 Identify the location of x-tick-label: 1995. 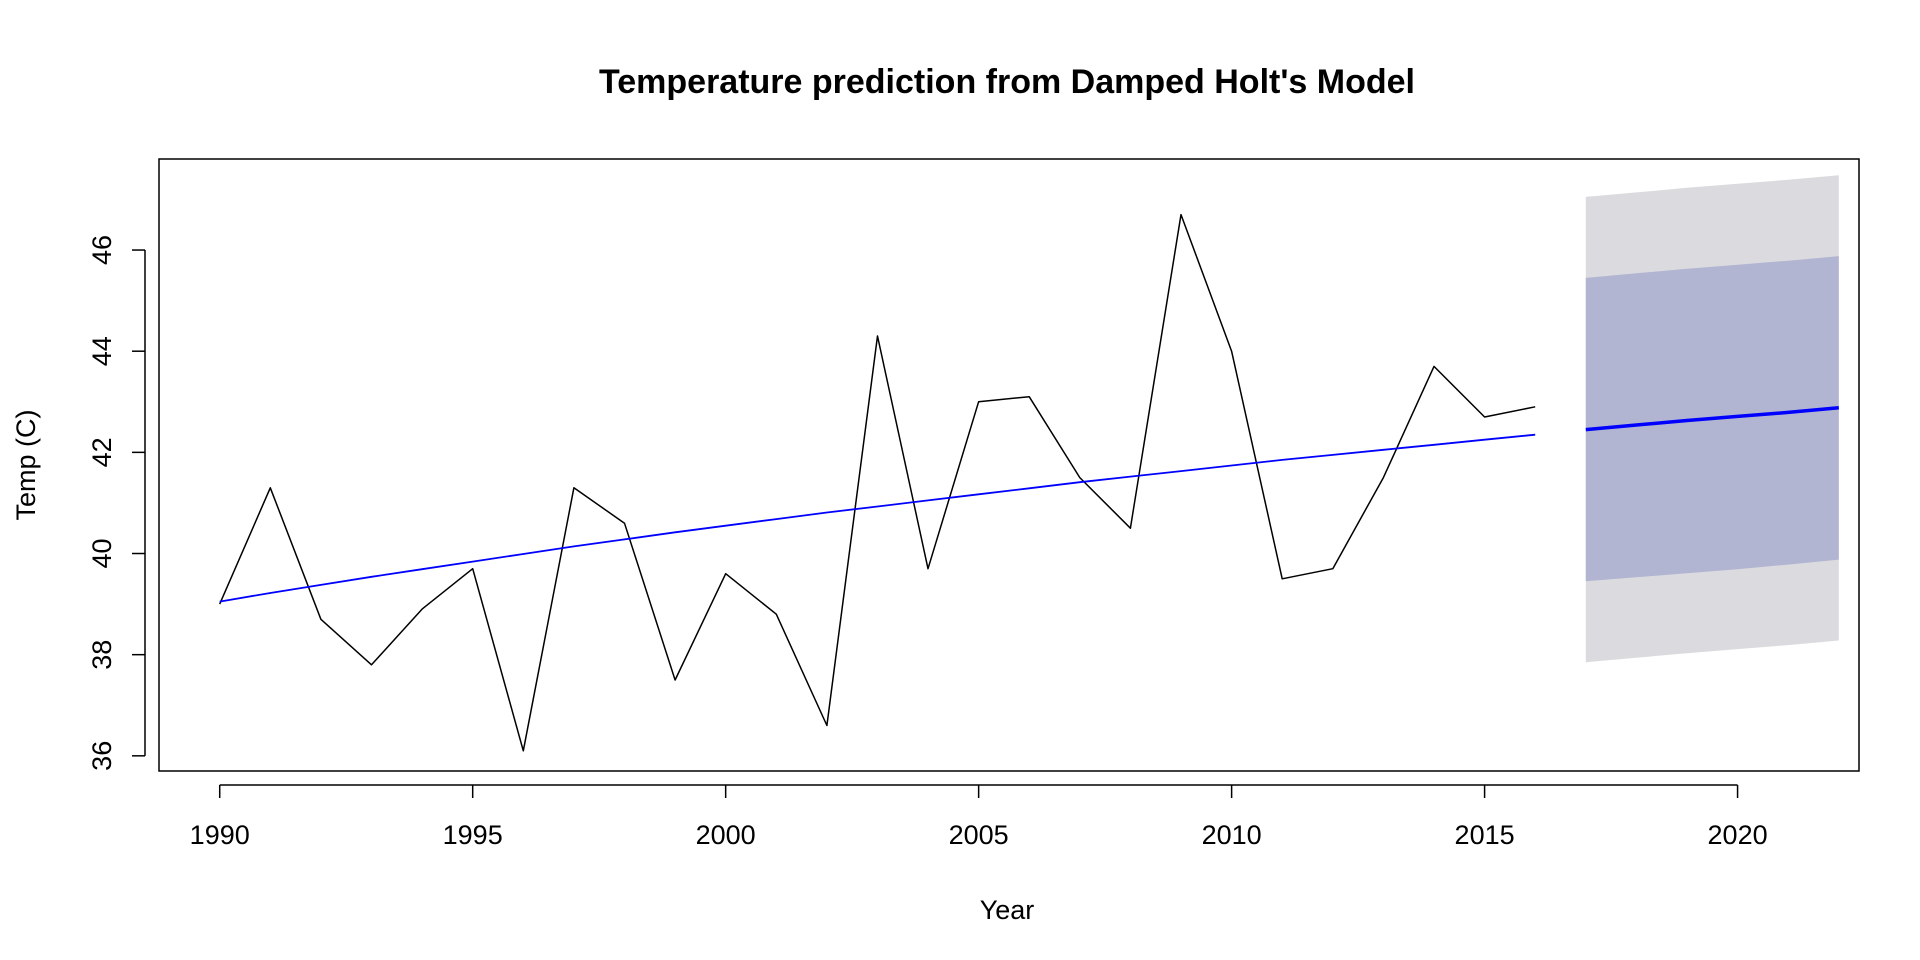
(473, 835).